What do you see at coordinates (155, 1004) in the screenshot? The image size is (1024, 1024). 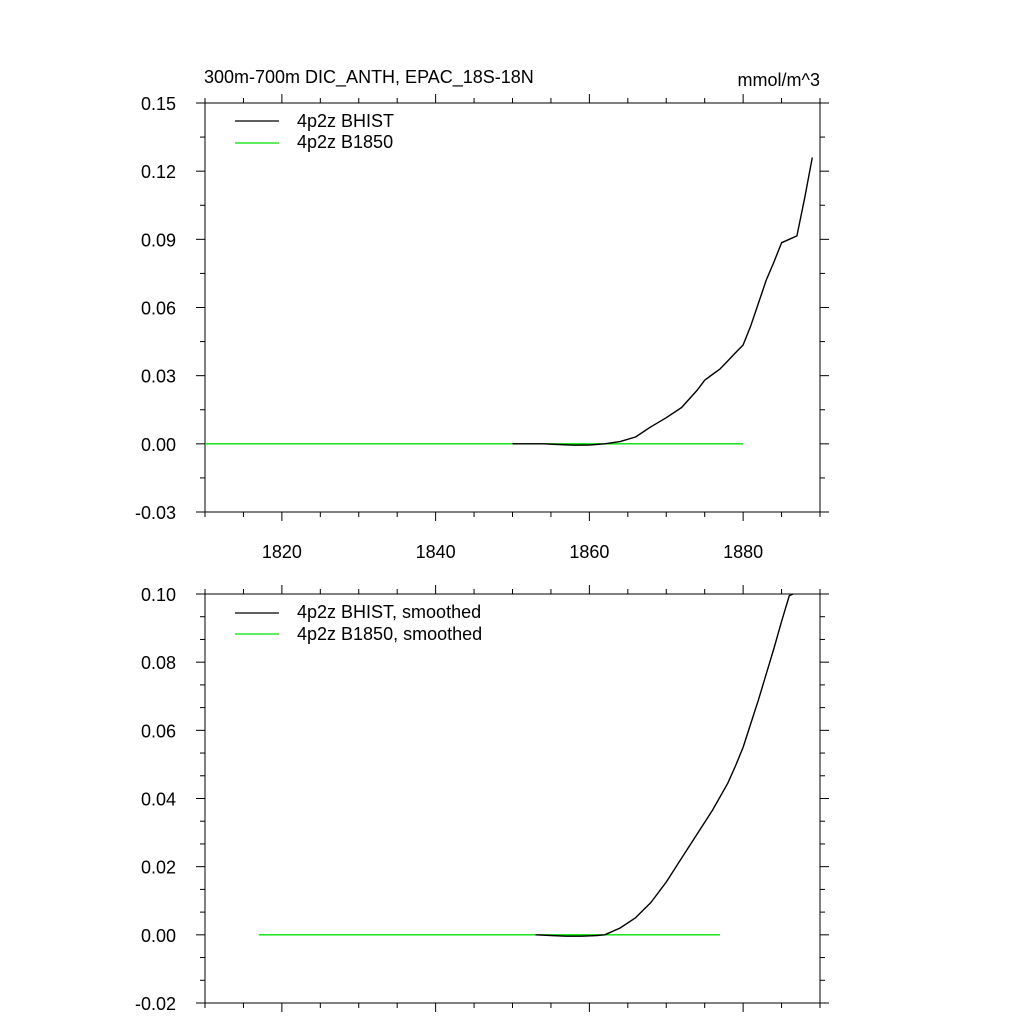 I see `y-tick-label: -0.02` at bounding box center [155, 1004].